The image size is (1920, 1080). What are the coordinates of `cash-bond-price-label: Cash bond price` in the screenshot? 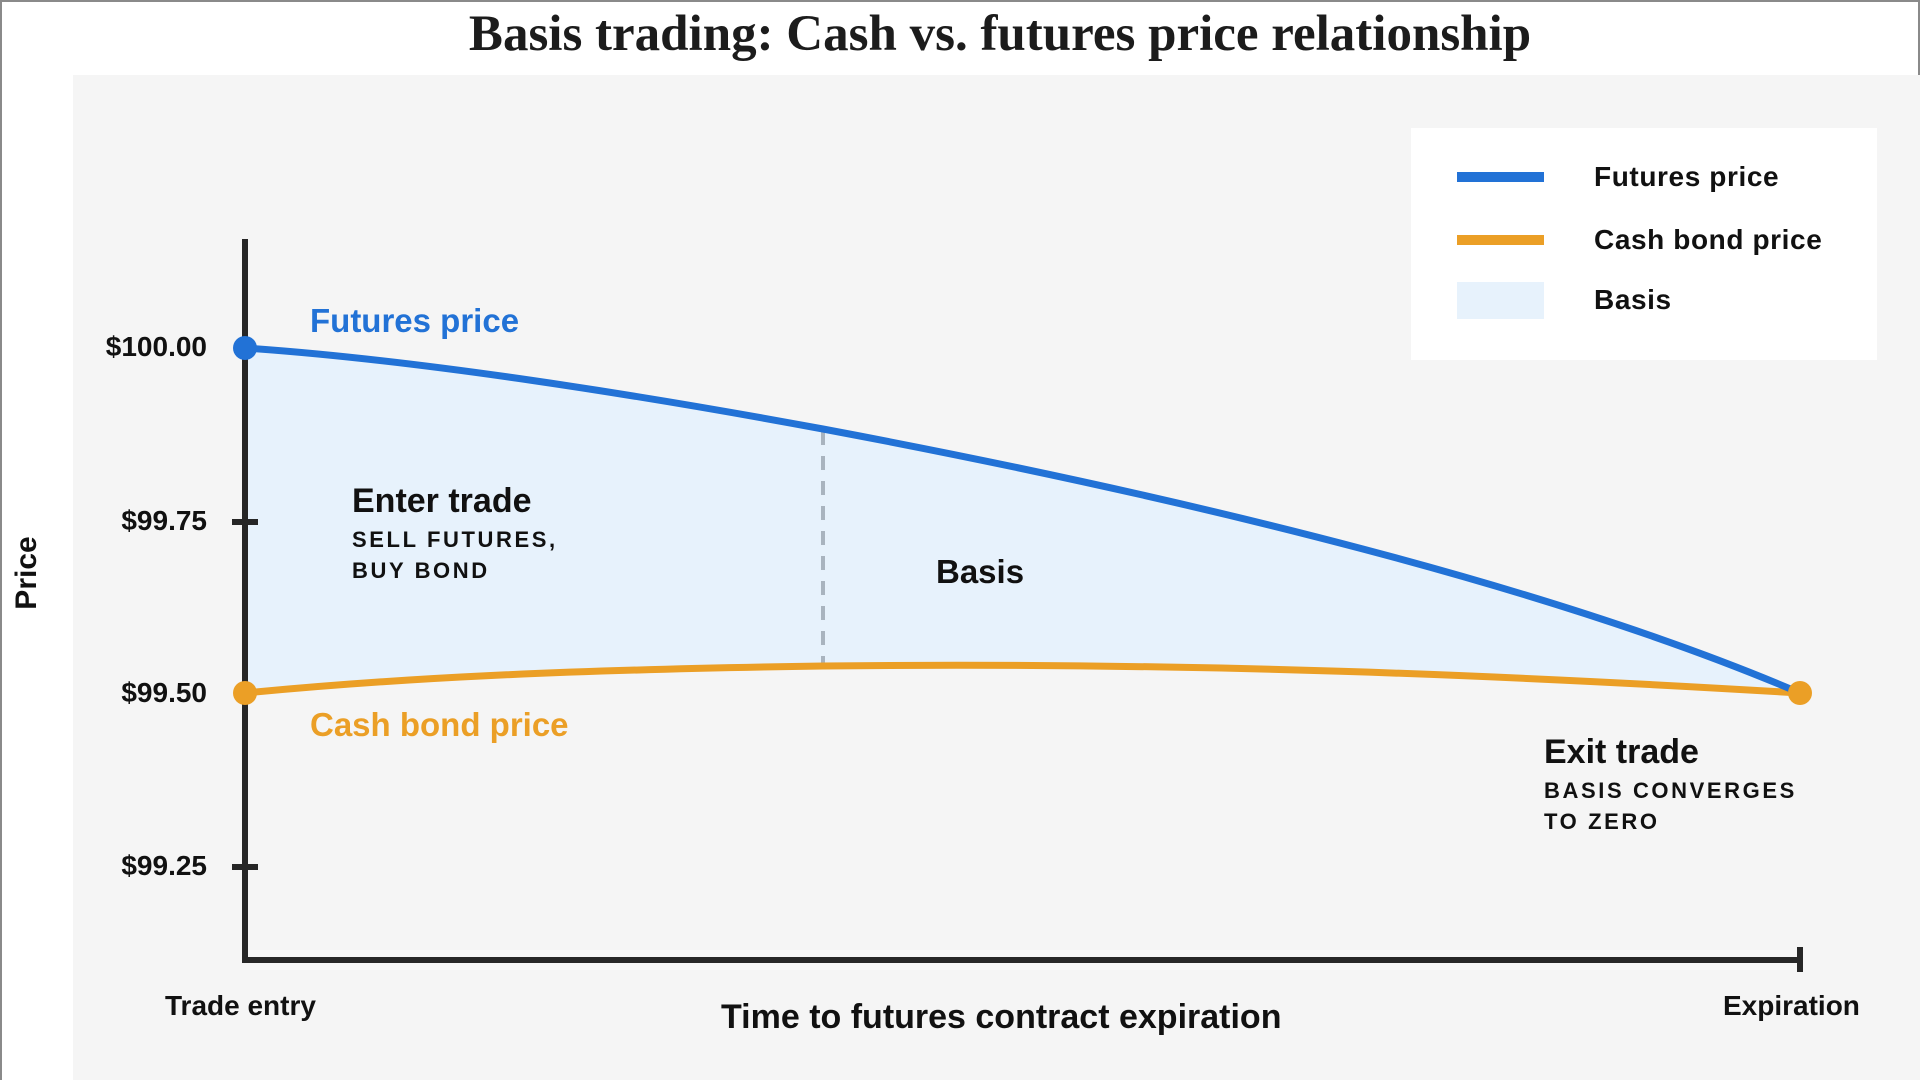 It's located at (439, 724).